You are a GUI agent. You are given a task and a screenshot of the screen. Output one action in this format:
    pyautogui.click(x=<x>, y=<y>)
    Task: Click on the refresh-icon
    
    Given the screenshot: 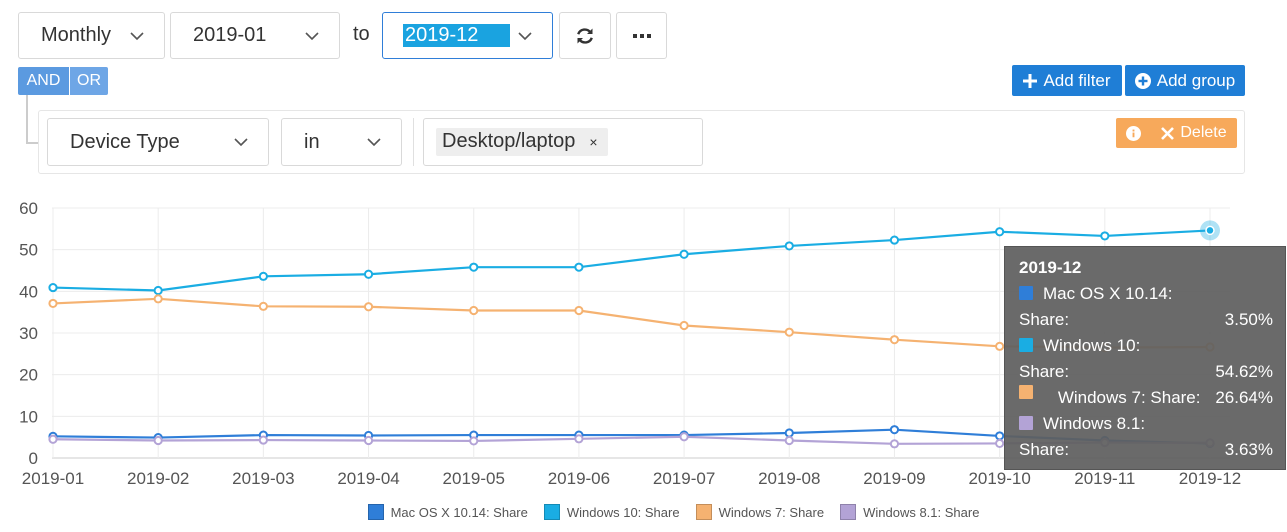 What is the action you would take?
    pyautogui.click(x=585, y=35)
    